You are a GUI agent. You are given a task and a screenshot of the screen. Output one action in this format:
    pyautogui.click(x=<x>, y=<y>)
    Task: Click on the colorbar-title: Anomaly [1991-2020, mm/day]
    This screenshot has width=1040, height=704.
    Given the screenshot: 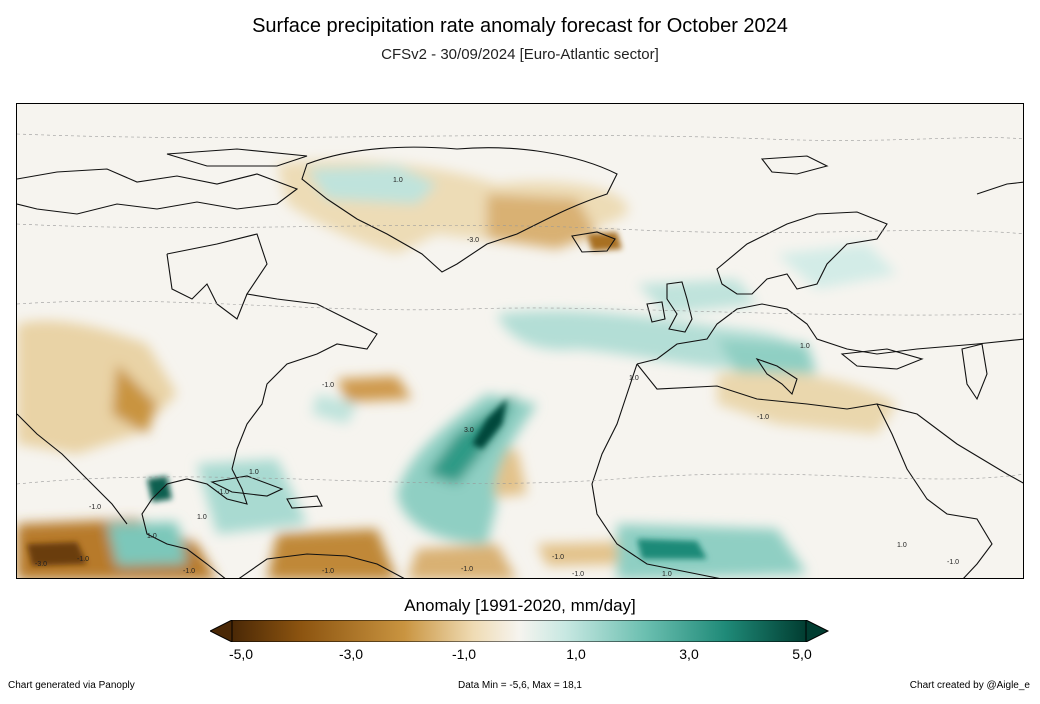 What is the action you would take?
    pyautogui.click(x=520, y=605)
    